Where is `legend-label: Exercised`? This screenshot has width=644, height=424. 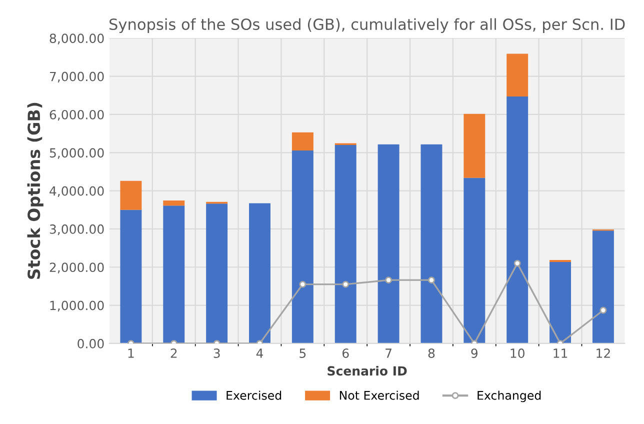 legend-label: Exercised is located at coordinates (254, 395).